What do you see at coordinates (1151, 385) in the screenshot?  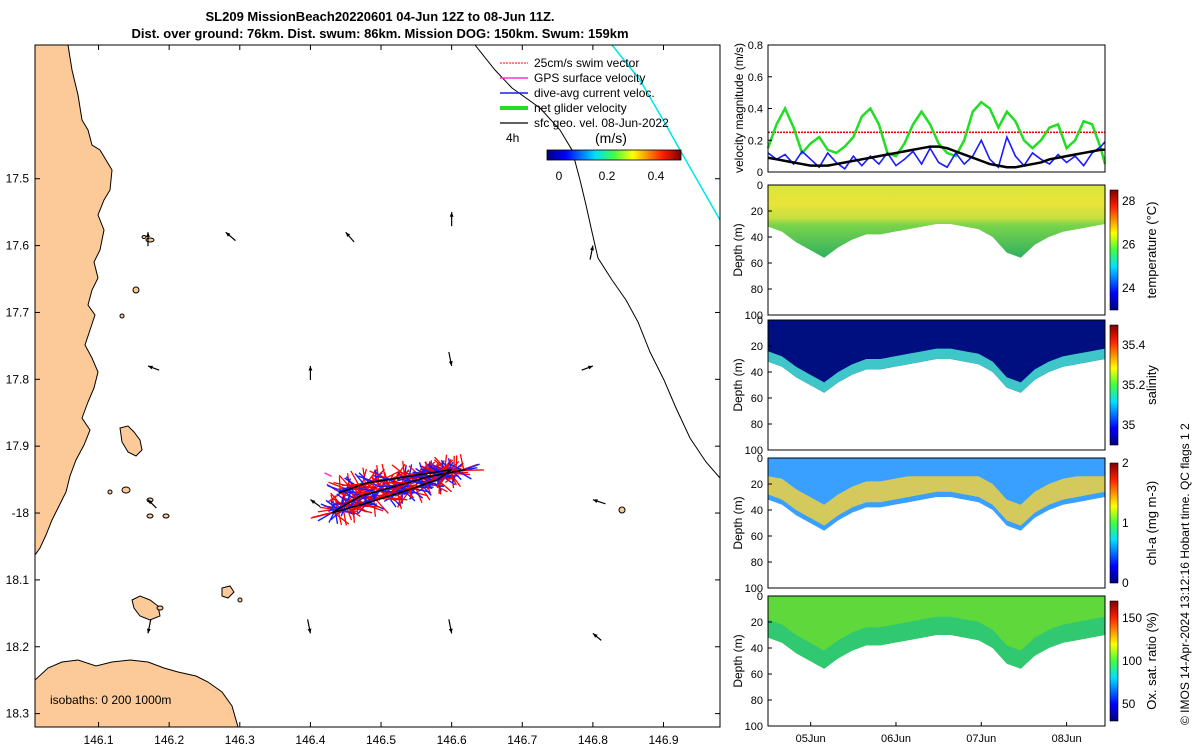 I see `salinity-colorbar-label: salinity` at bounding box center [1151, 385].